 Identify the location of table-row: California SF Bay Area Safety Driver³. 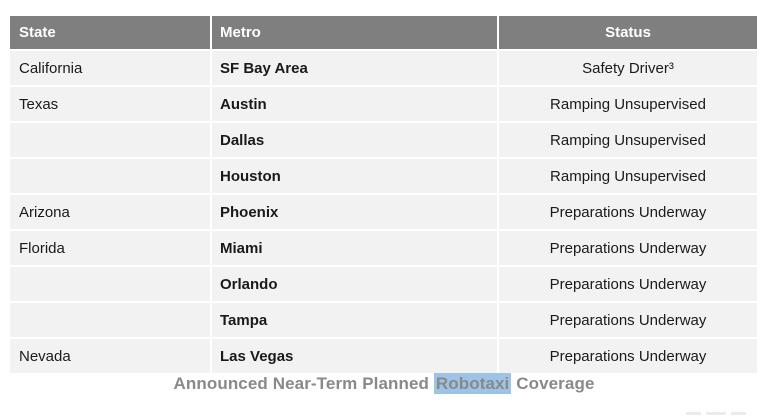
(383, 67).